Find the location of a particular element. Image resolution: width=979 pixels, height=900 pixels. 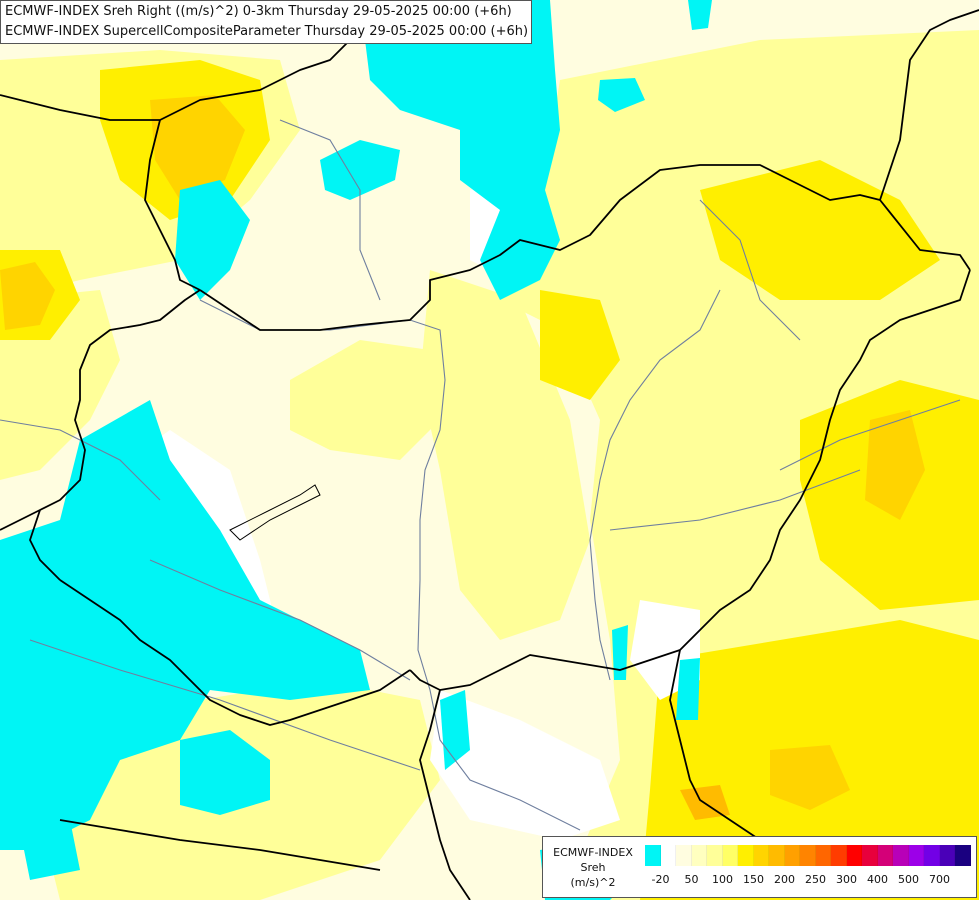

border-bosnia is located at coordinates (220, 845).